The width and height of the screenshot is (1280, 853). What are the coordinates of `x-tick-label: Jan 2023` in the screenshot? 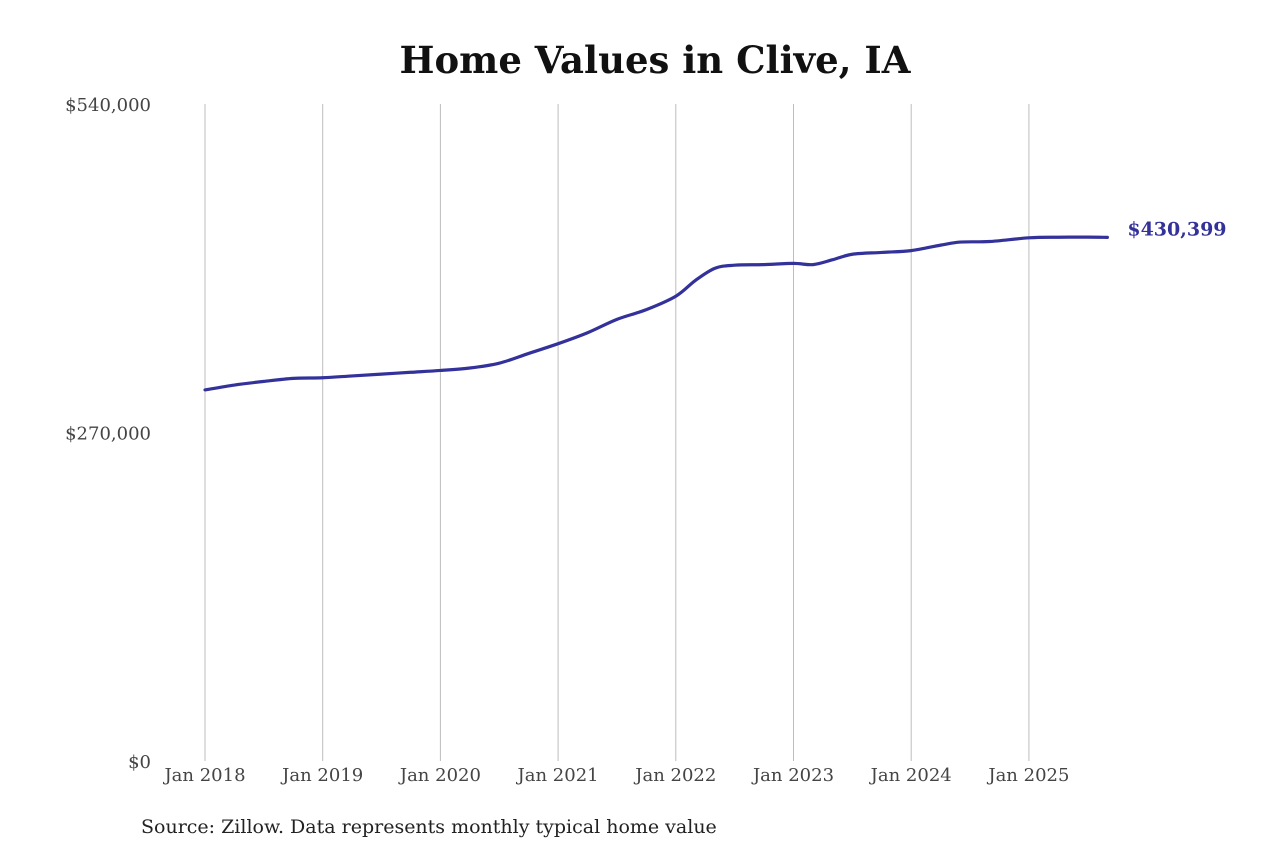 It's located at (792, 775).